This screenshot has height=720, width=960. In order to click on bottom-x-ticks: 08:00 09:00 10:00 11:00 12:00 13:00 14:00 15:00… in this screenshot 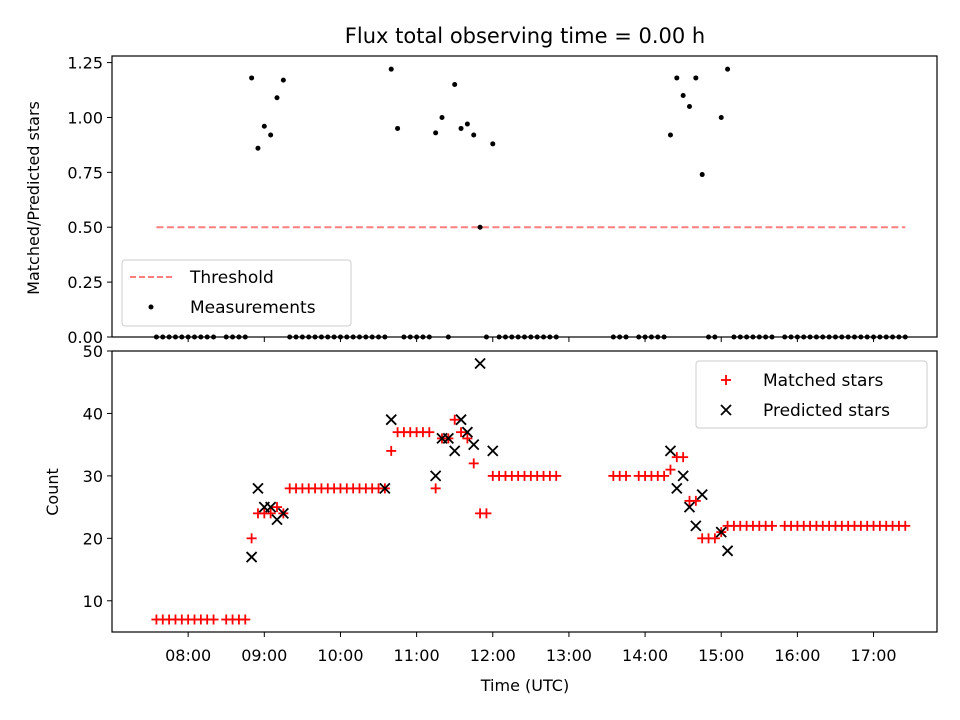, I will do `click(531, 648)`.